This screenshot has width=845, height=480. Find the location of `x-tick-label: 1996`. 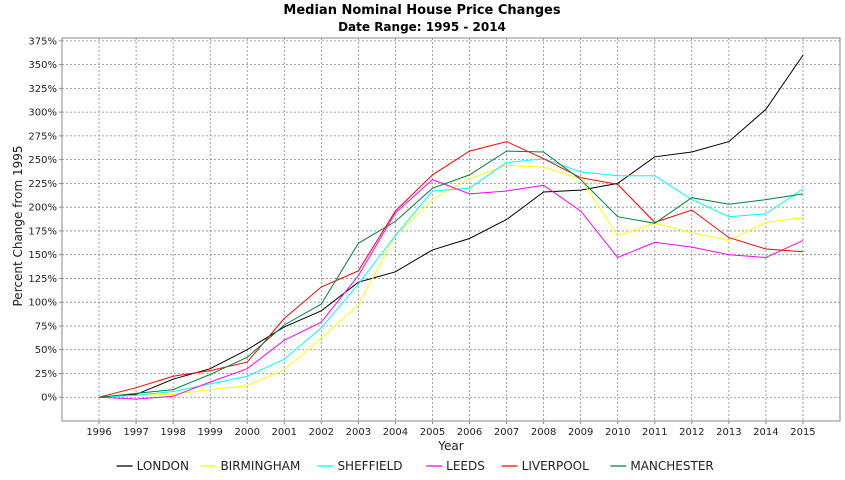

x-tick-label: 1996 is located at coordinates (98, 432).